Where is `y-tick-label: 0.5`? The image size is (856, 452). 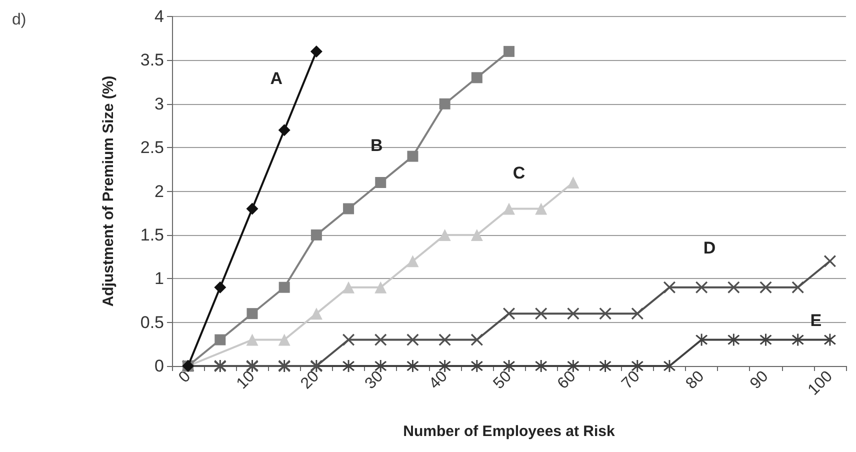
y-tick-label: 0.5 is located at coordinates (152, 322).